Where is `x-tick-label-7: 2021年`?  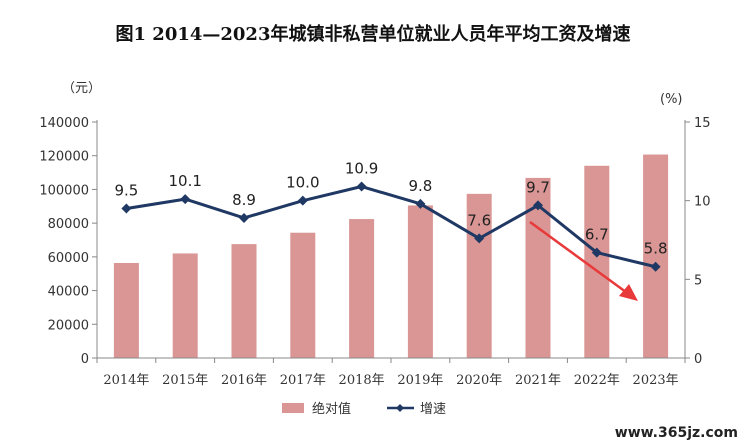
x-tick-label-7: 2021年 is located at coordinates (538, 380).